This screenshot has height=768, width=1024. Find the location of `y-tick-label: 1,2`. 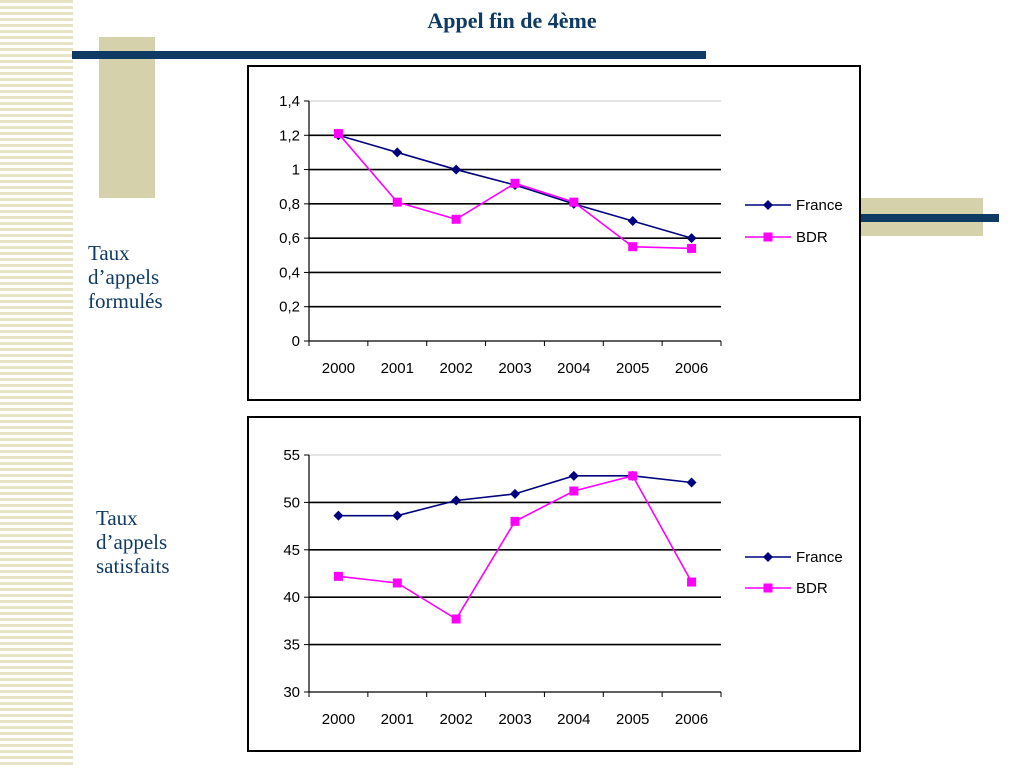

y-tick-label: 1,2 is located at coordinates (289, 135).